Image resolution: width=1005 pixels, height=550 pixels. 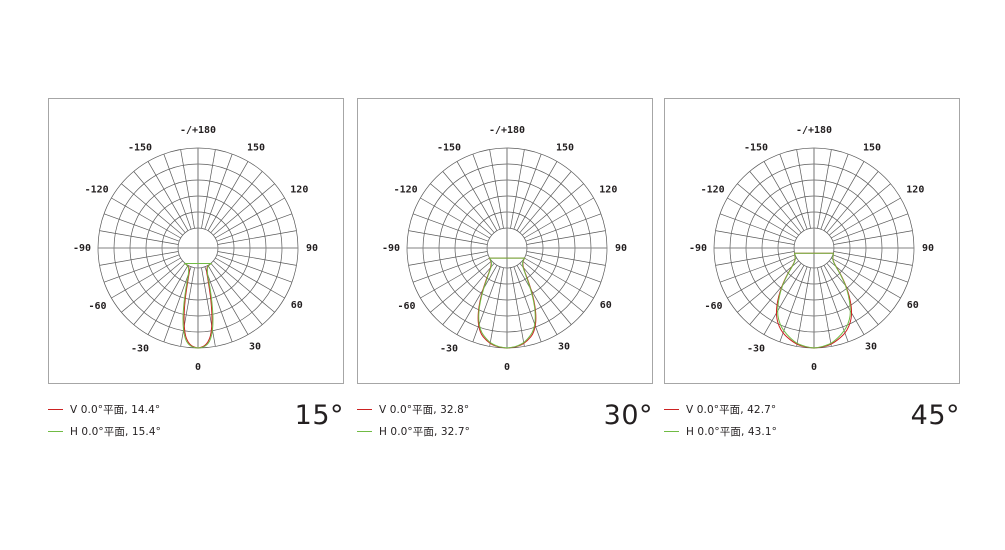 I want to click on beam-angle-label-0: 15°, so click(x=319, y=415).